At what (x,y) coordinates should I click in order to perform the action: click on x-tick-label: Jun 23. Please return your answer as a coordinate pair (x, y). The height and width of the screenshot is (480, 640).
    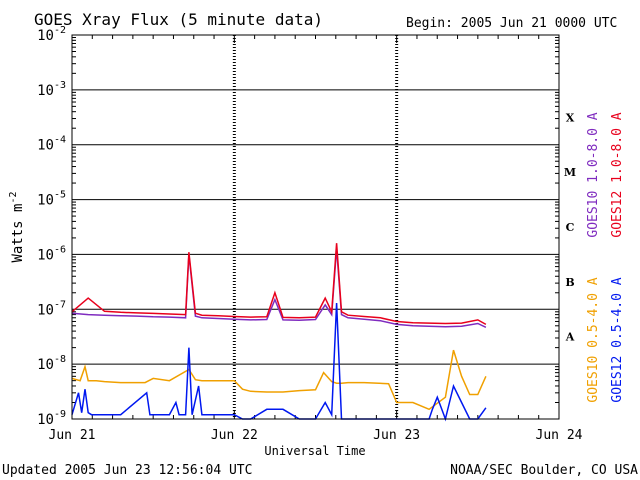
    Looking at the image, I should click on (396, 435).